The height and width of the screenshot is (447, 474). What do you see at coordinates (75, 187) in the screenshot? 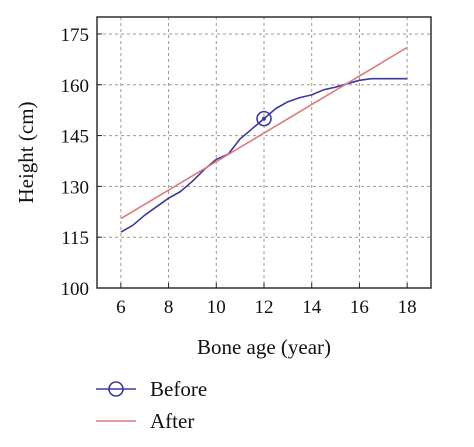
I see `y-tick-label: 130` at bounding box center [75, 187].